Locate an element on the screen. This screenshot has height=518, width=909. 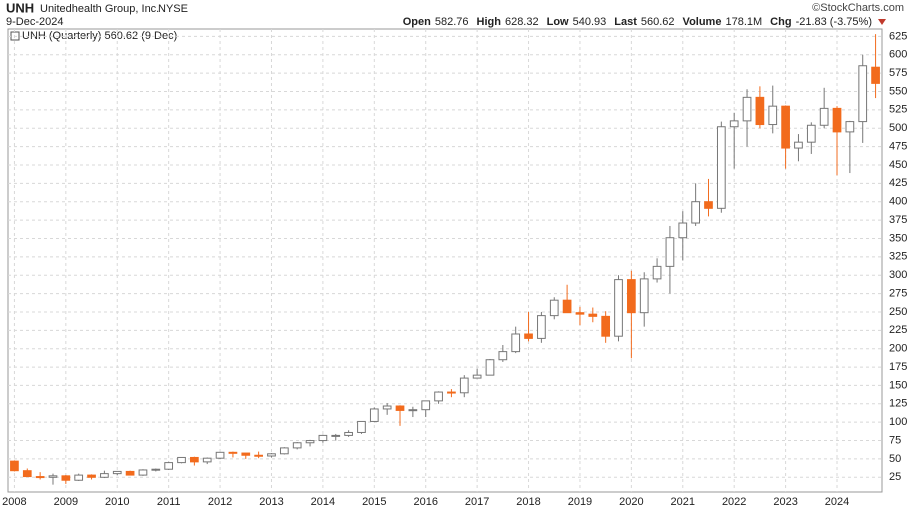
company: Unitedhealth Group, Inc. is located at coordinates (99, 9).